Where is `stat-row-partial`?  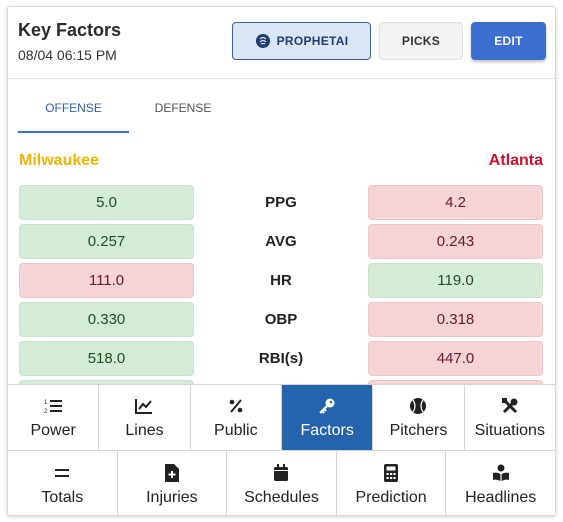 stat-row-partial is located at coordinates (281, 382).